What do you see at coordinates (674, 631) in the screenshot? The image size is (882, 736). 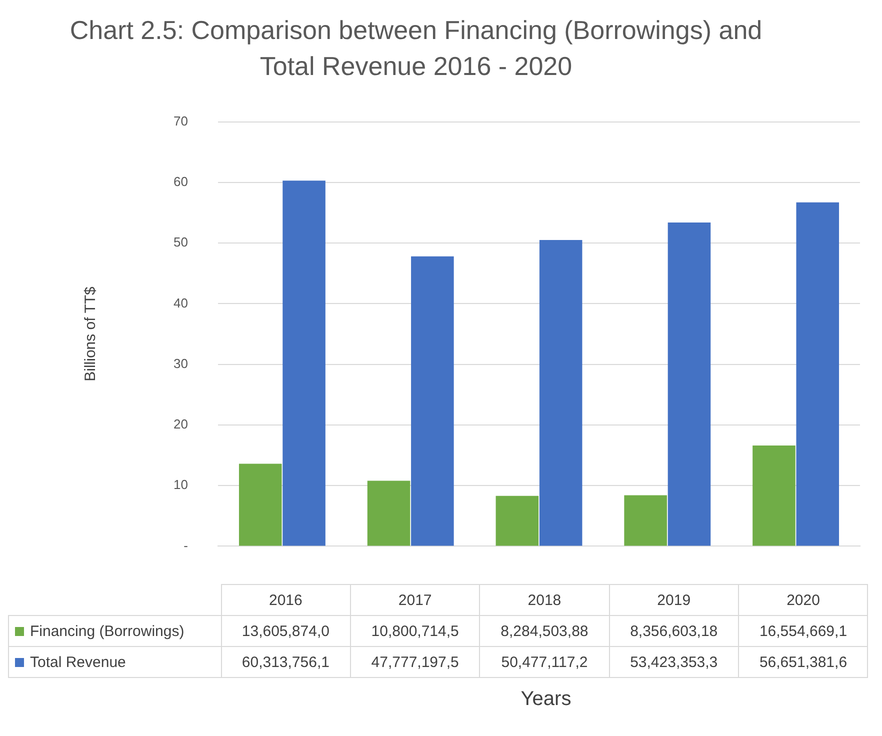 I see `data-label: 8,356,603,18` at bounding box center [674, 631].